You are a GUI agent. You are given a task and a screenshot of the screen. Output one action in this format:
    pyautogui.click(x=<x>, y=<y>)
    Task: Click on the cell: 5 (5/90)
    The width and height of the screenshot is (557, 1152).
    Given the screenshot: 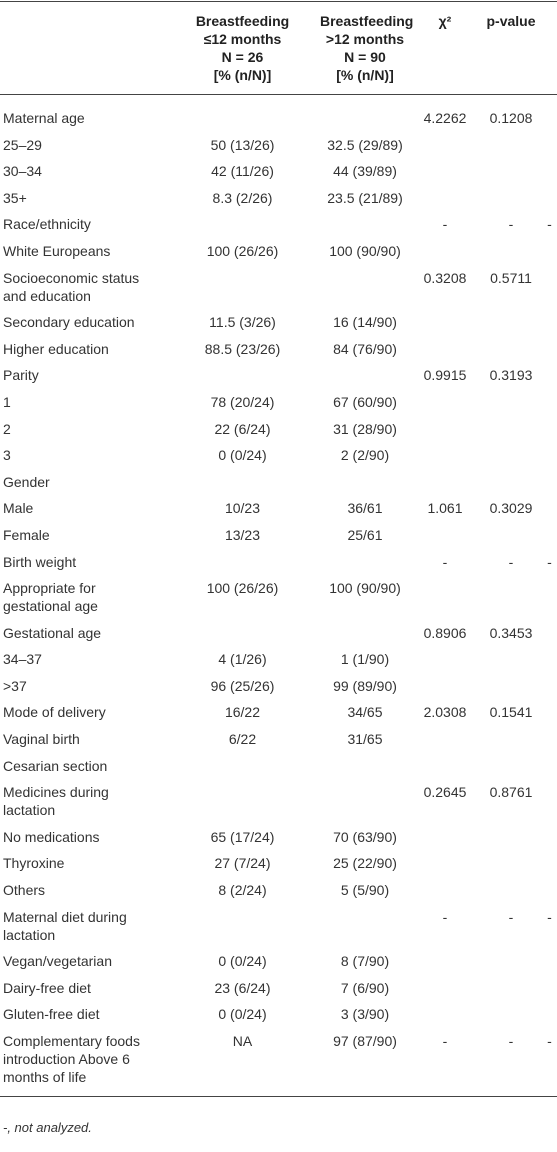 What is the action you would take?
    pyautogui.click(x=365, y=890)
    